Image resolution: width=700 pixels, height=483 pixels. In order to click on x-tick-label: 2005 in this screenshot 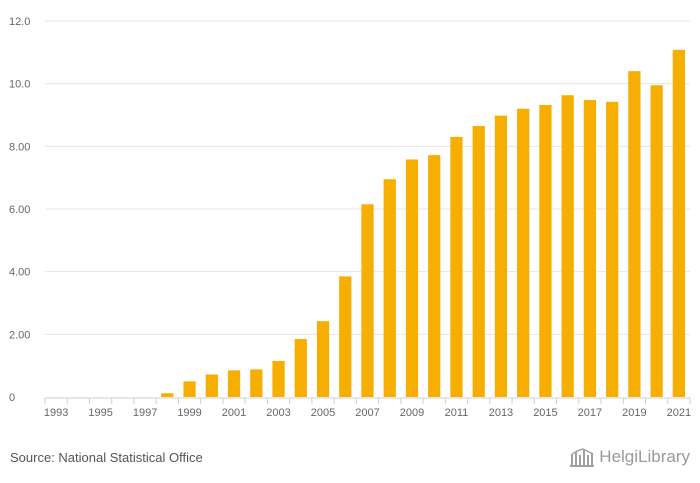, I will do `click(323, 413)`.